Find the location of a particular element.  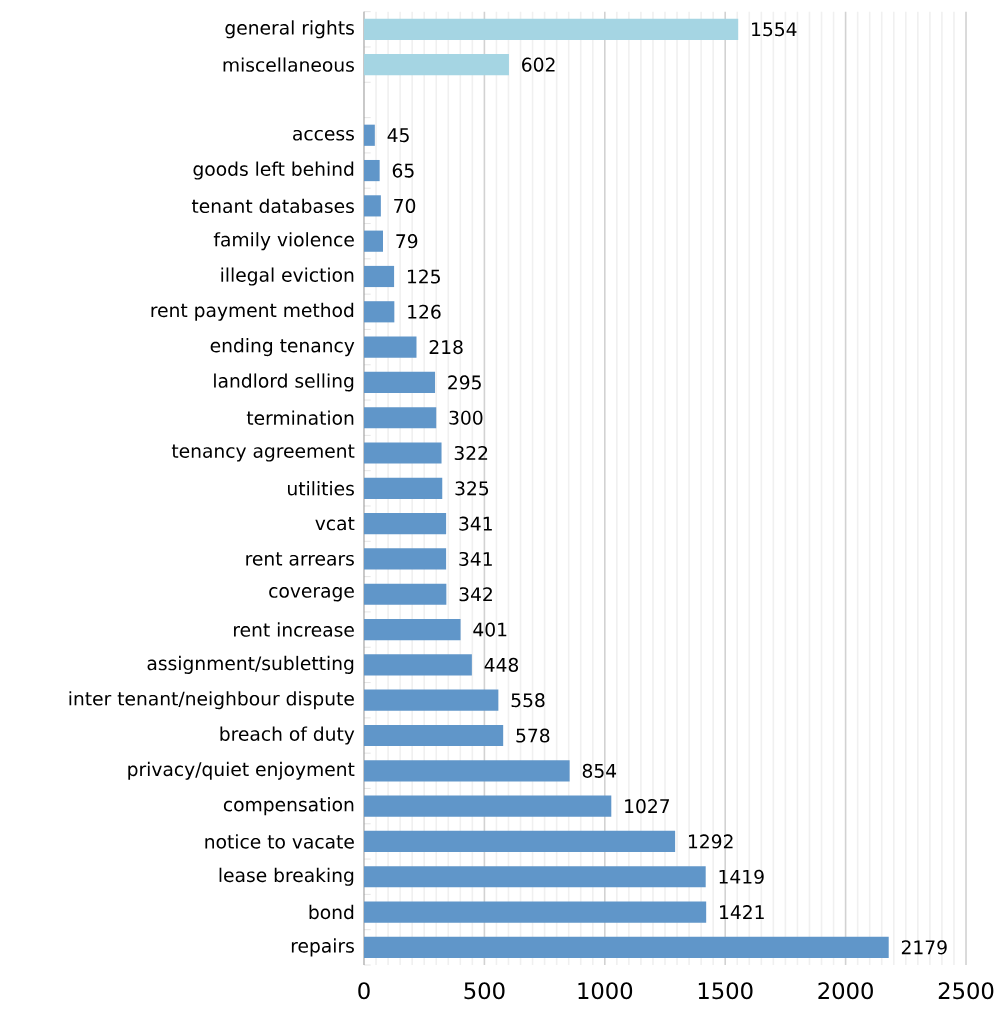

data-label: 1421 is located at coordinates (742, 912).